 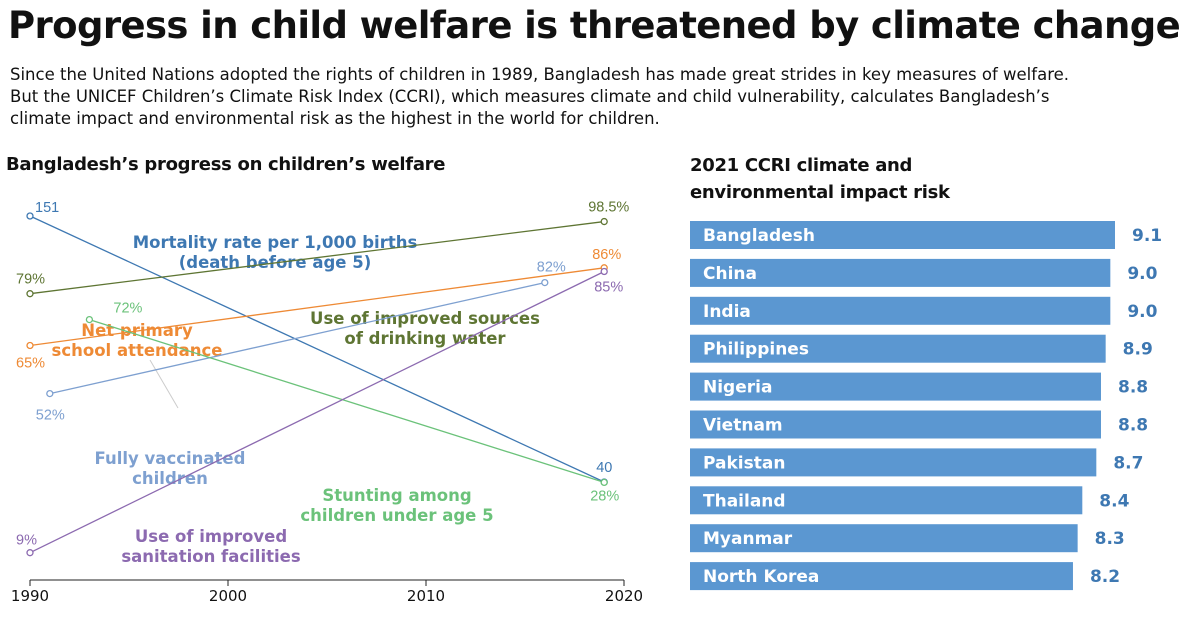 What do you see at coordinates (604, 468) in the screenshot?
I see `data-label: 40` at bounding box center [604, 468].